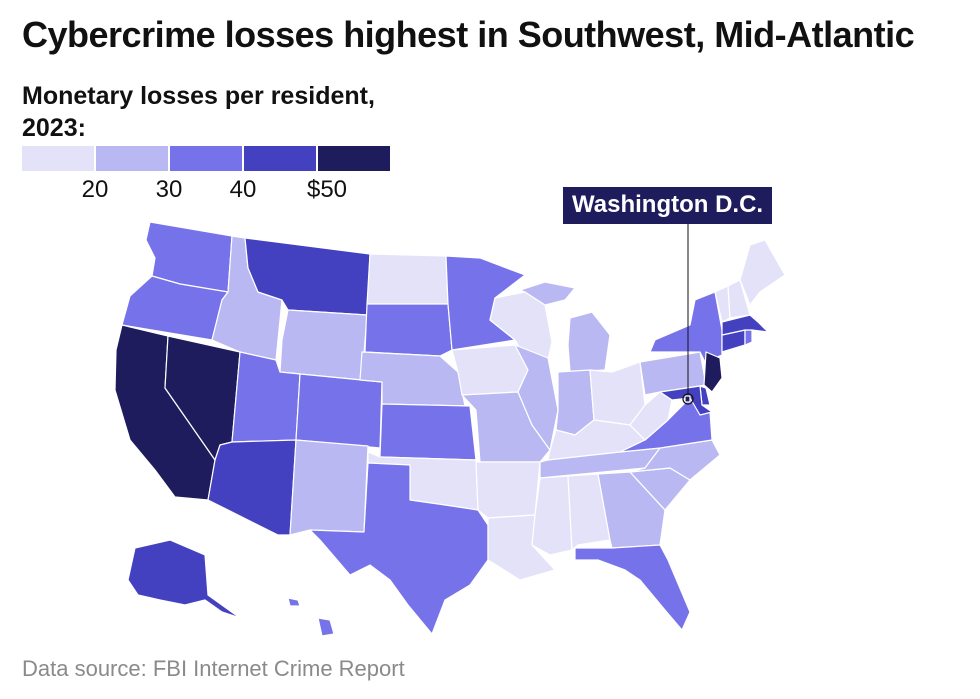 The image size is (980, 699). I want to click on state-hawaii-islands, so click(294, 602).